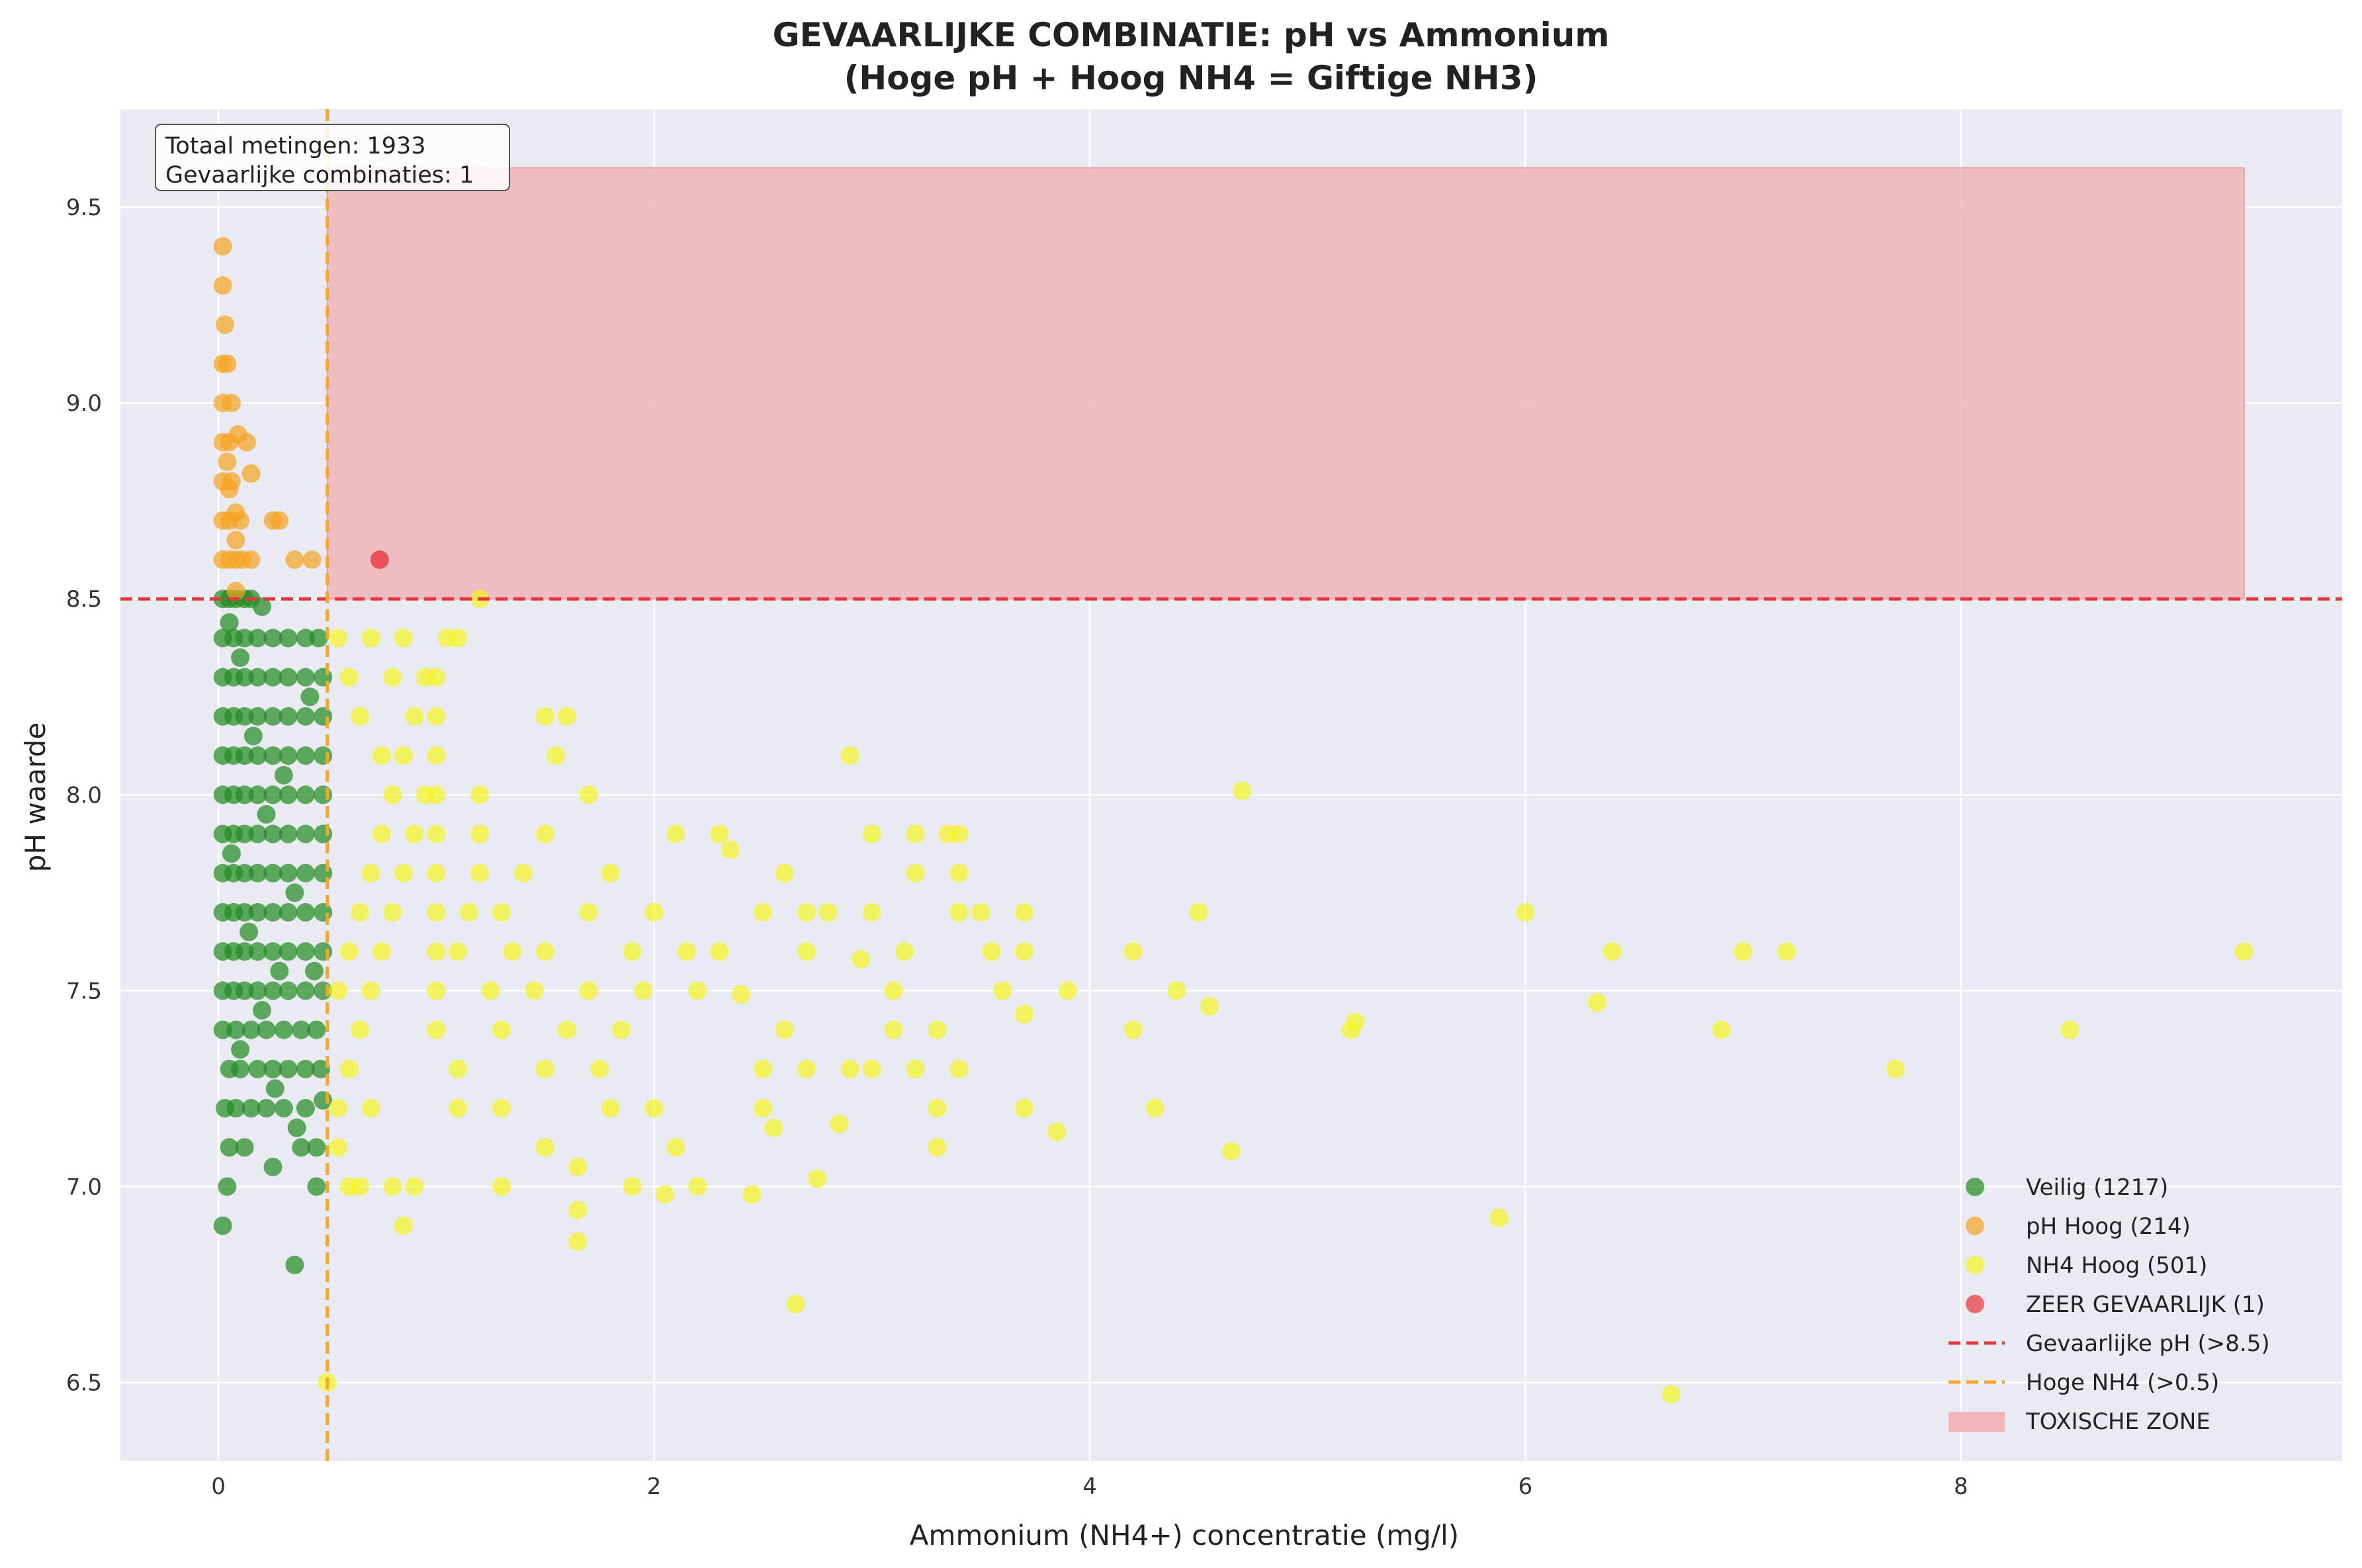 Image resolution: width=2362 pixels, height=1568 pixels. I want to click on legend-label-zeer-gevaarlijk: ZEER GEVAARLIJK (1), so click(2145, 1305).